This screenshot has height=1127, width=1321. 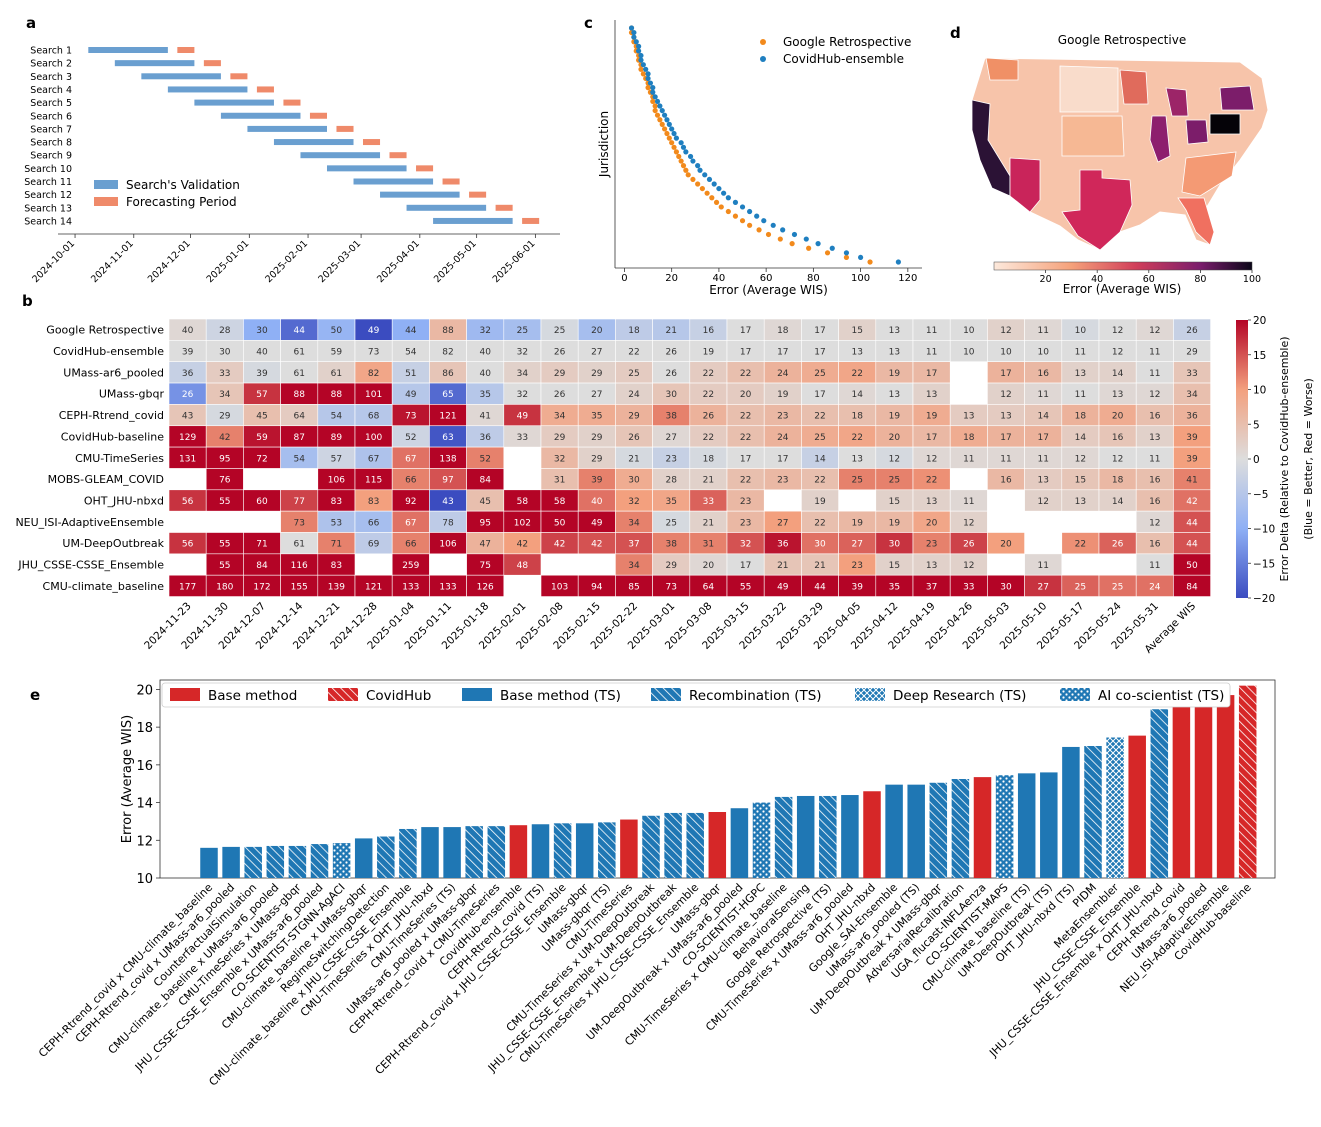 I want to click on heatmap-colorbar-tick-label: −15, so click(x=1264, y=564).